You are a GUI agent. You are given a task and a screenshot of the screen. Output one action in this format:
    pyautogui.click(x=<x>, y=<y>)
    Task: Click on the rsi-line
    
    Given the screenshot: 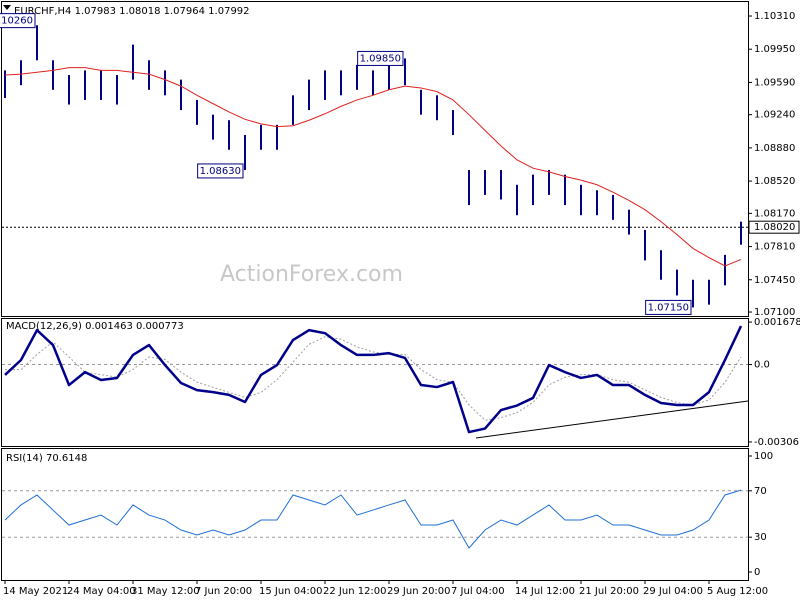 What is the action you would take?
    pyautogui.click(x=373, y=519)
    